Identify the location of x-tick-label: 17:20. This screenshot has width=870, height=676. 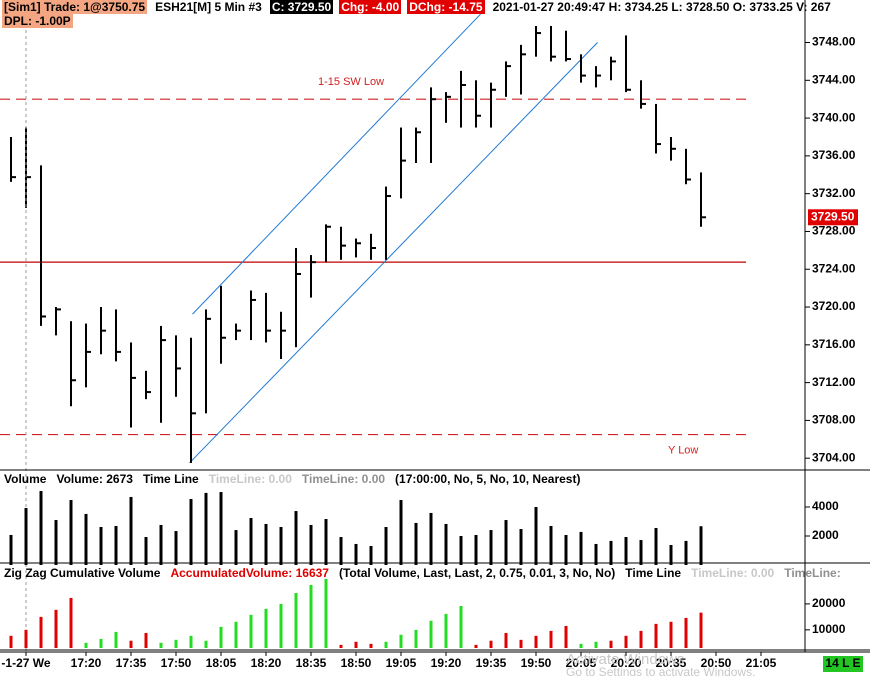
(86, 663).